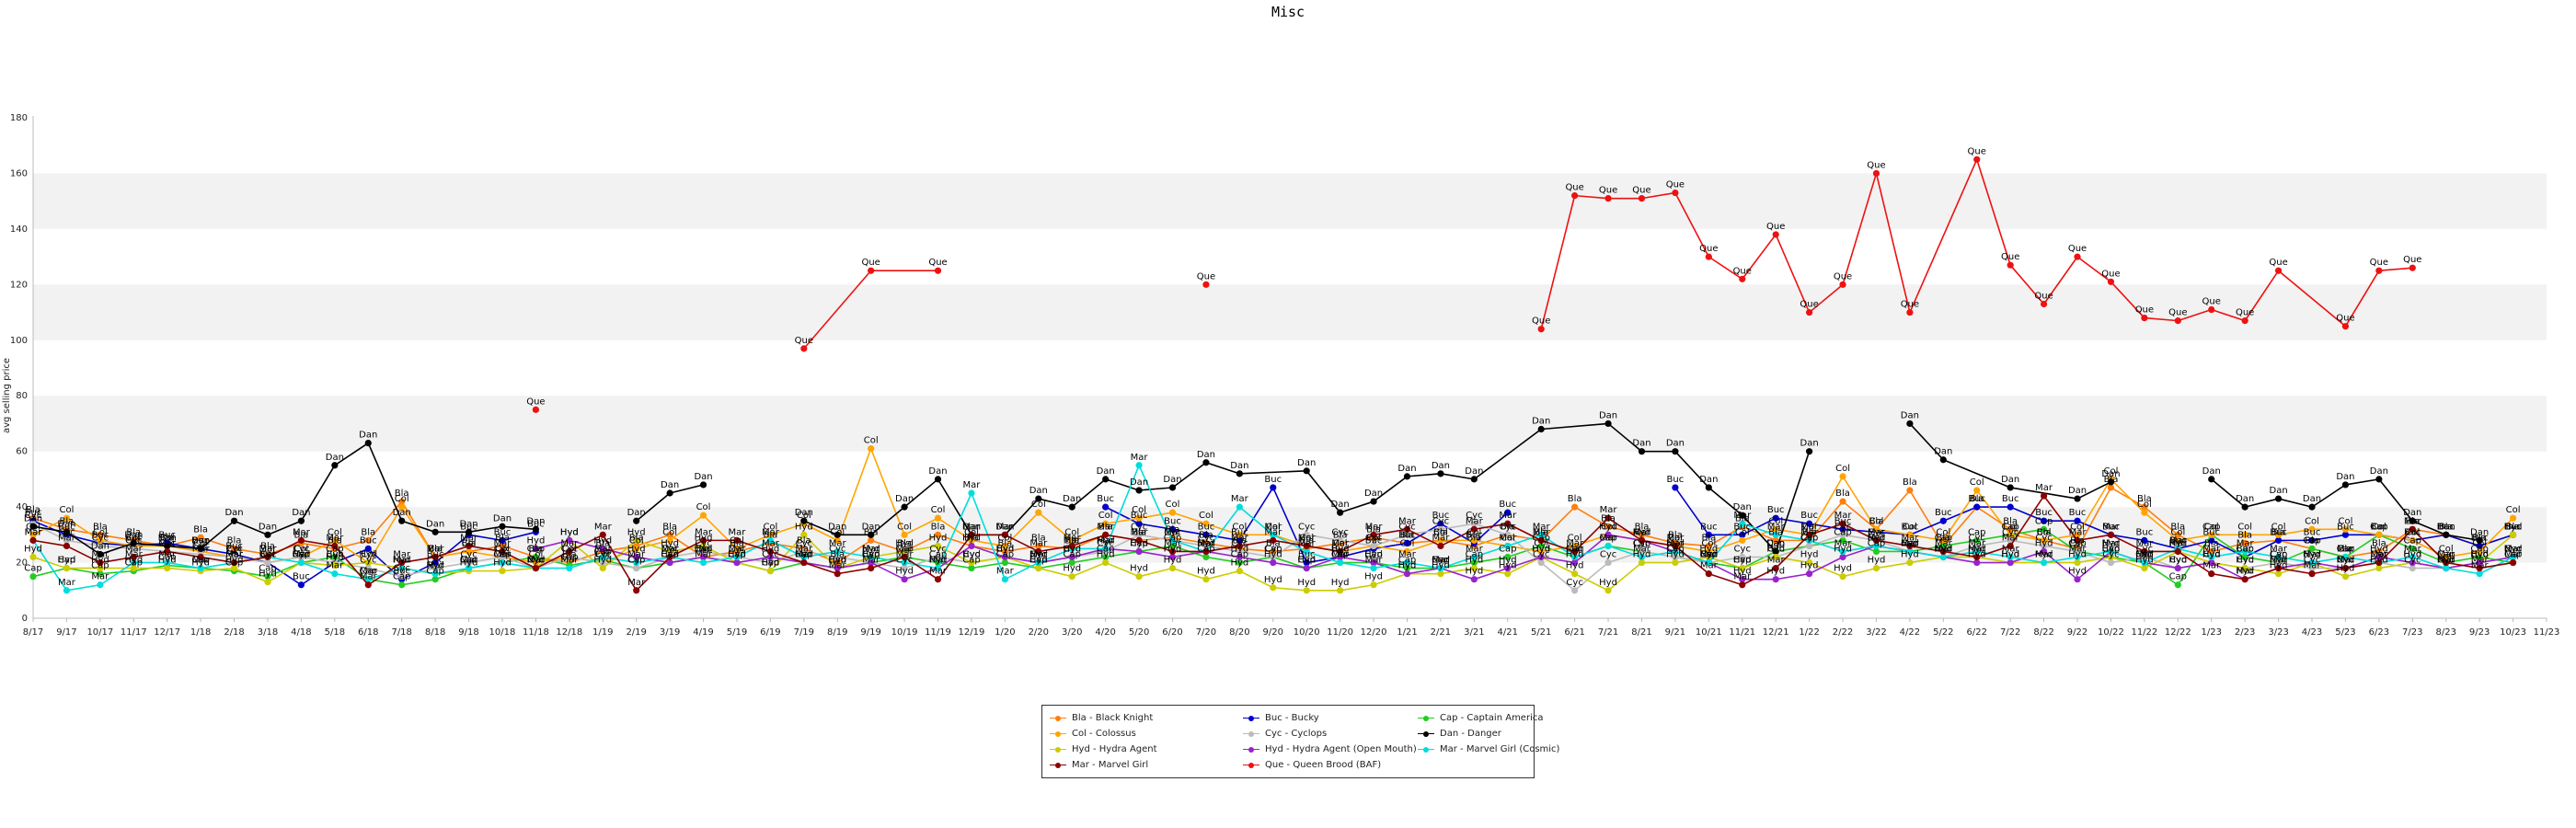 Image resolution: width=2576 pixels, height=828 pixels. I want to click on legend-label: Col - Colossus, so click(1104, 734).